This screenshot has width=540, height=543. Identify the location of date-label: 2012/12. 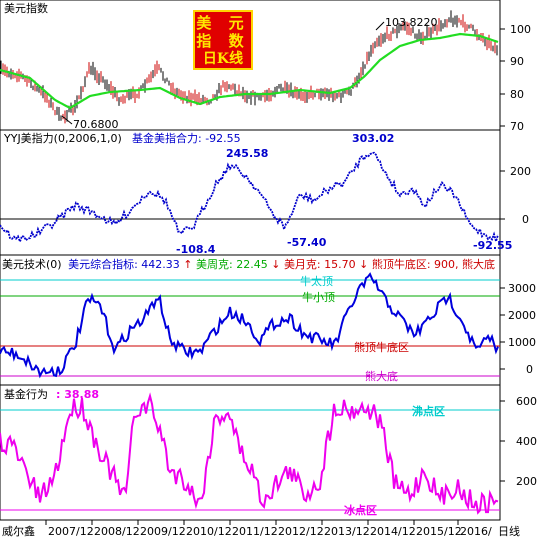
(301, 531).